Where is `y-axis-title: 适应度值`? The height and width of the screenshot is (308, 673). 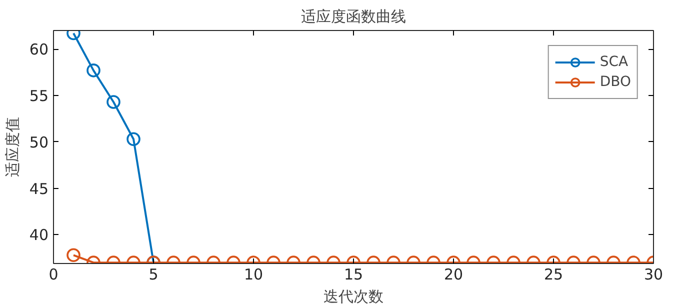 y-axis-title: 适应度值 is located at coordinates (12, 147).